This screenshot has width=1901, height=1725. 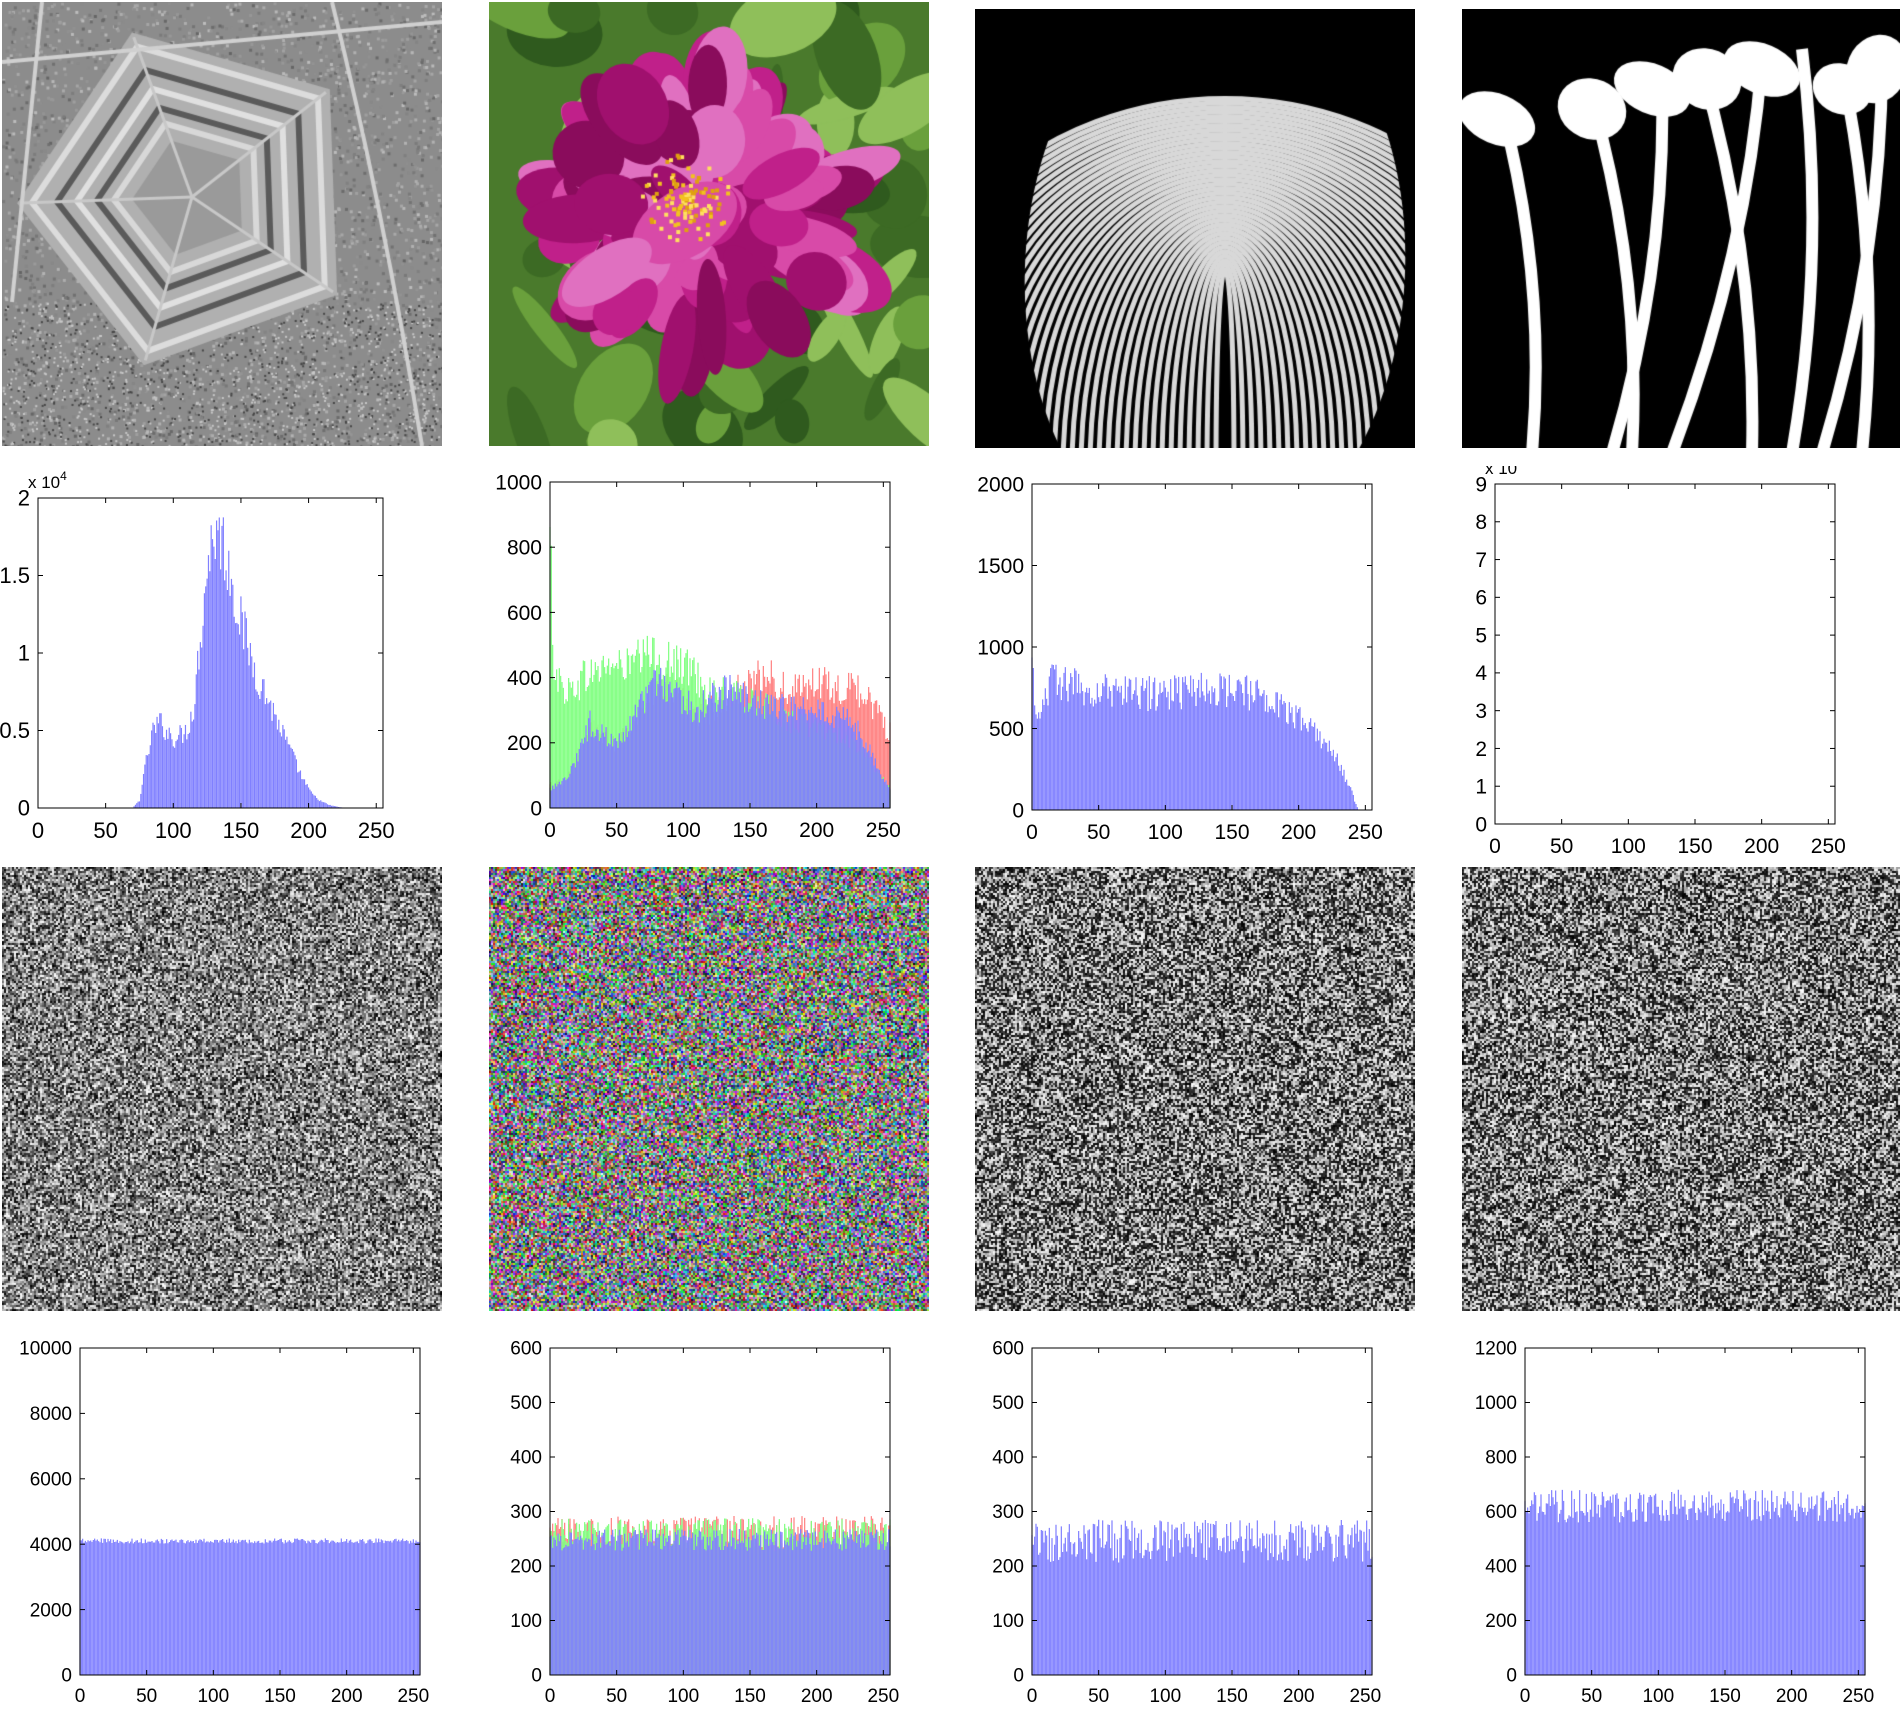 I want to click on y-tick-label: 6, so click(x=1481, y=598).